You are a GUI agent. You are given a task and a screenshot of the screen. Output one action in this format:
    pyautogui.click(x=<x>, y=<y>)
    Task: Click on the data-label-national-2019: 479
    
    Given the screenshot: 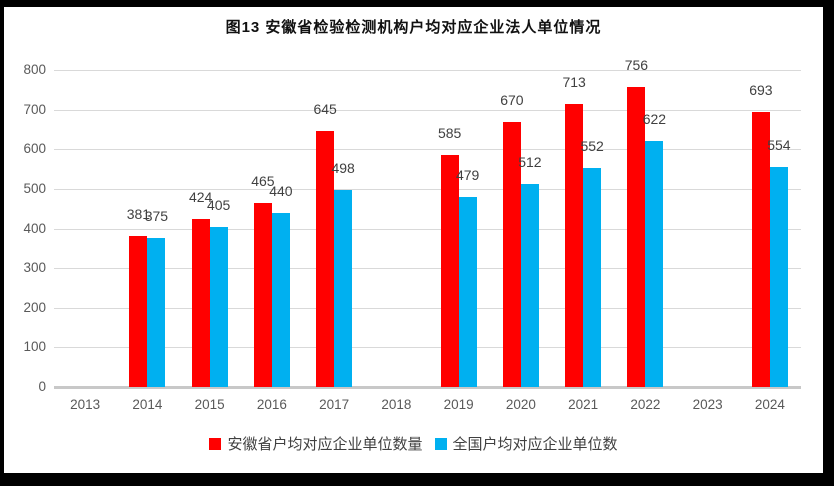 What is the action you would take?
    pyautogui.click(x=467, y=175)
    